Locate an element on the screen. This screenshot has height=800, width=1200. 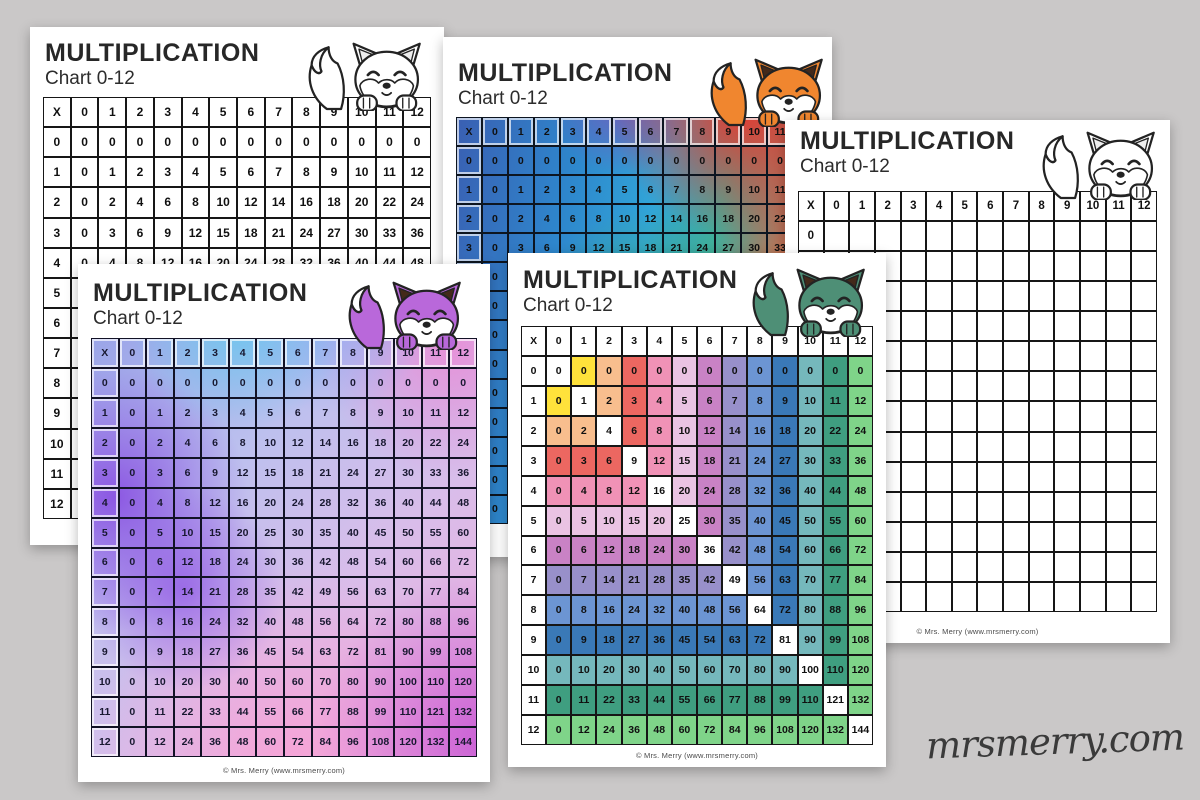
product-cell: 1 is located at coordinates (584, 400).